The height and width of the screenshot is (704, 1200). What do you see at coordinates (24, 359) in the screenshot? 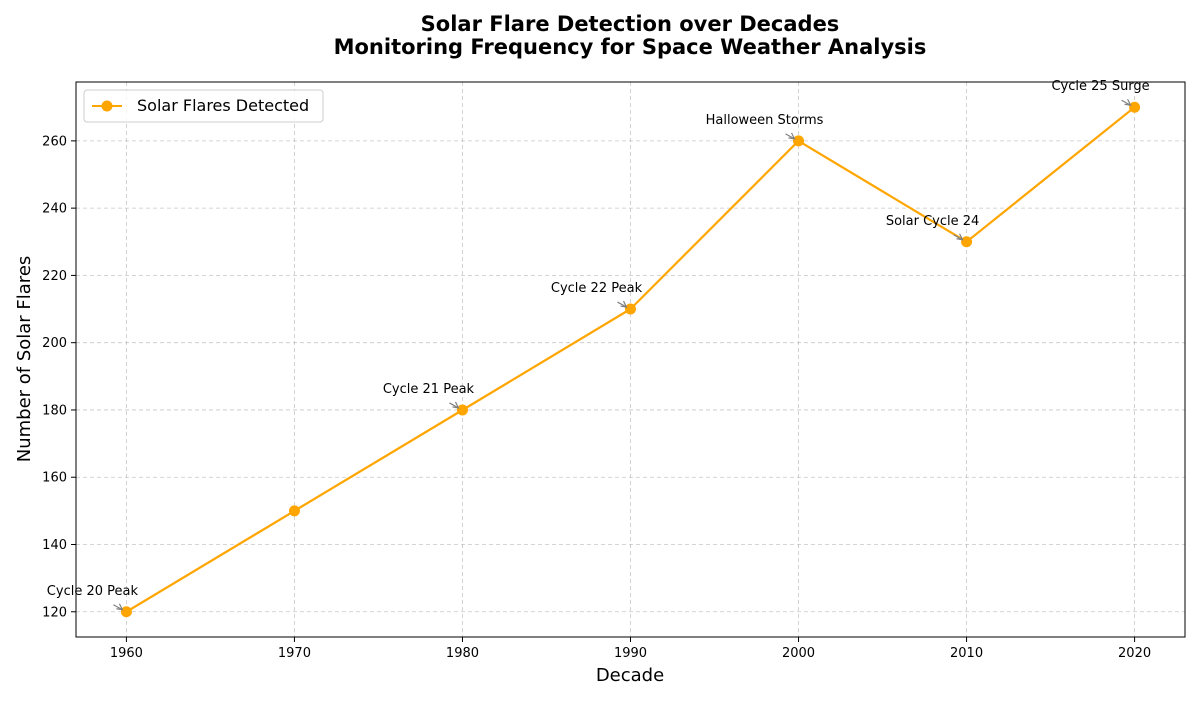
I see `y-axis-label: Number of Solar Flares` at bounding box center [24, 359].